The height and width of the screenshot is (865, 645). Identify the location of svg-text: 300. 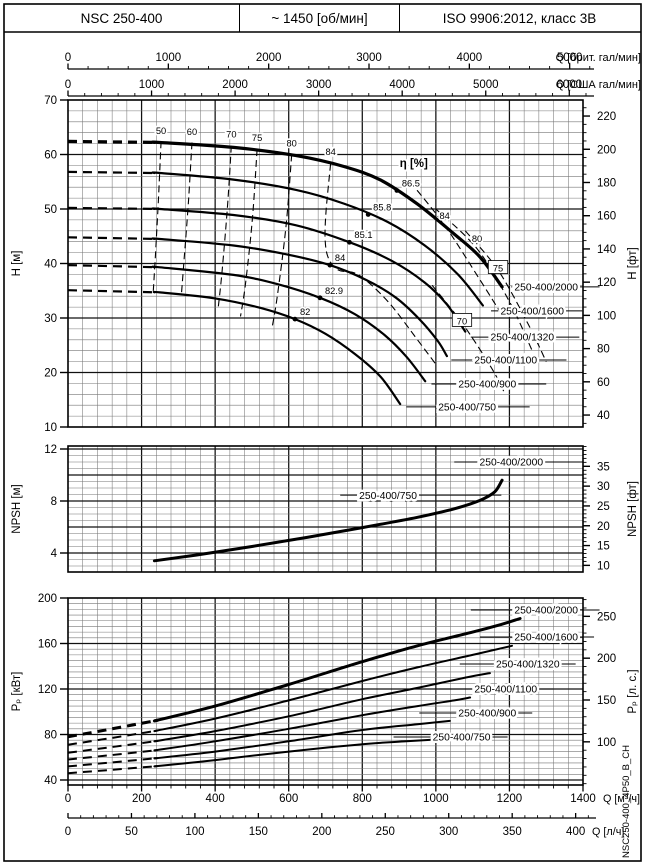
(448, 832).